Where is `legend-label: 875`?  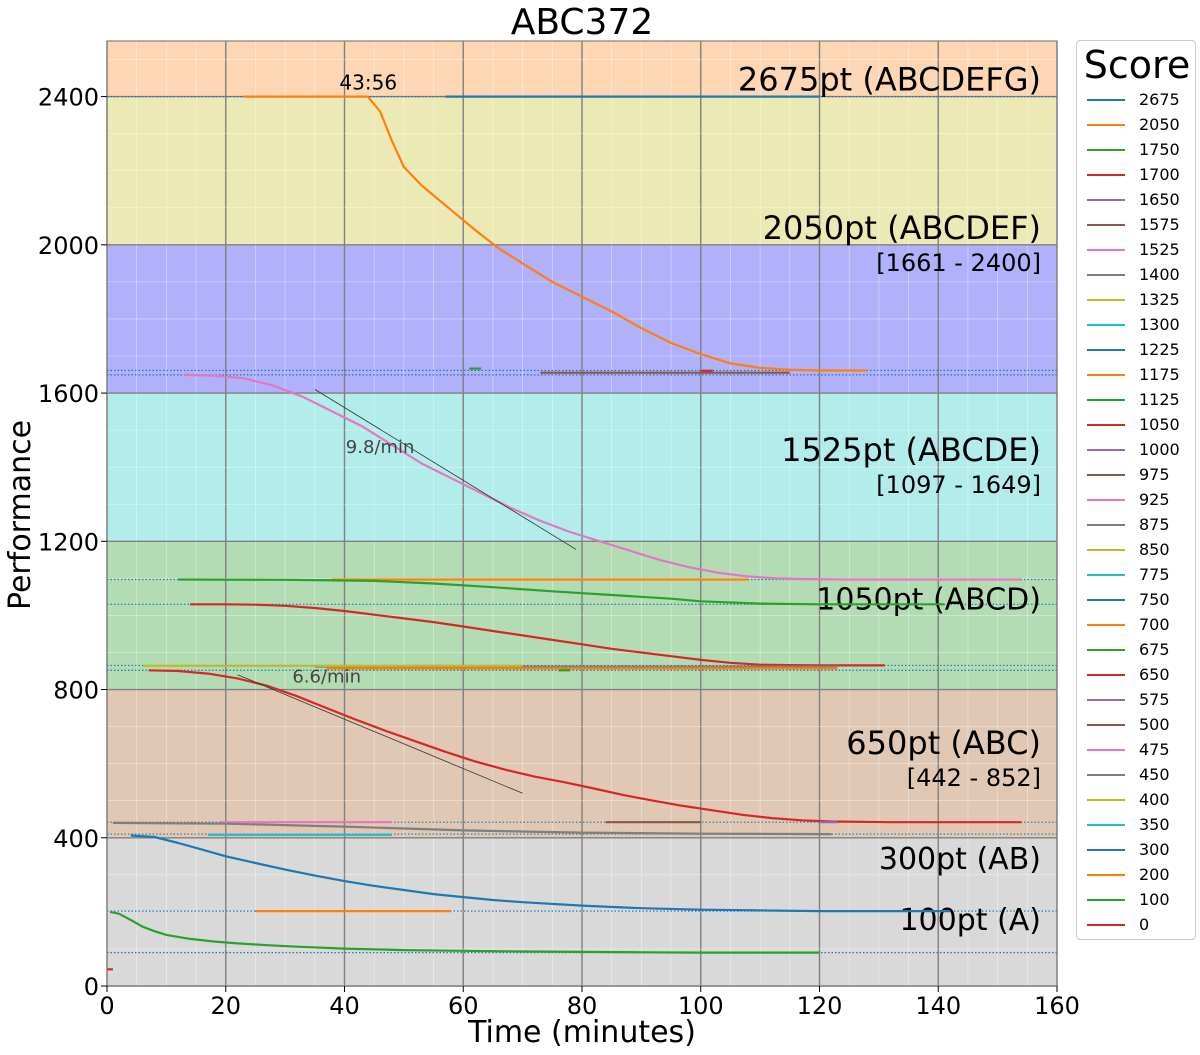 legend-label: 875 is located at coordinates (1154, 524).